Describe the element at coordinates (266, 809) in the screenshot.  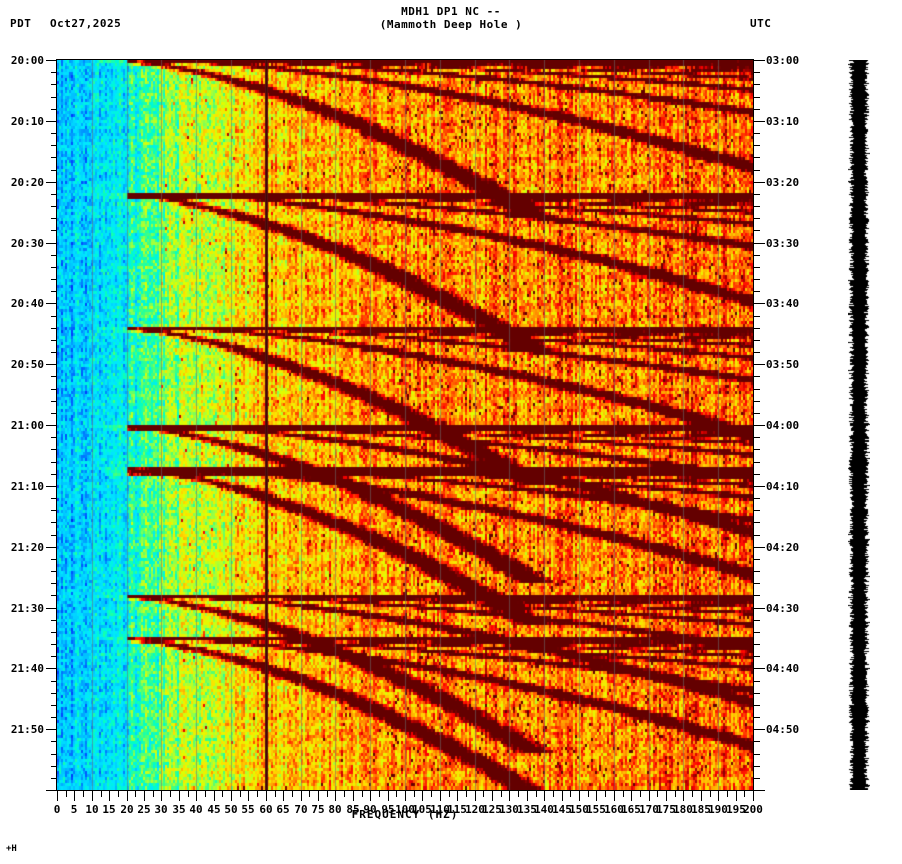
I see `frequency-label: 60` at that location.